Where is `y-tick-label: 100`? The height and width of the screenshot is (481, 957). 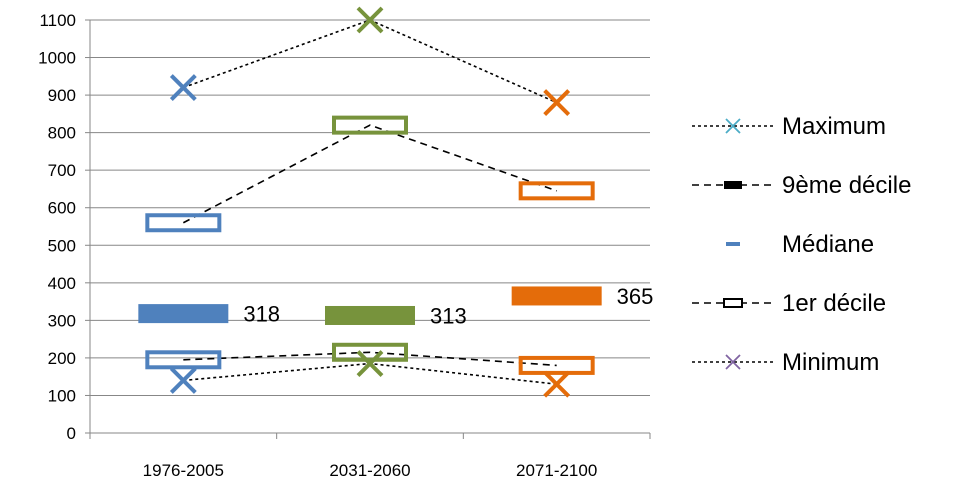 y-tick-label: 100 is located at coordinates (62, 395).